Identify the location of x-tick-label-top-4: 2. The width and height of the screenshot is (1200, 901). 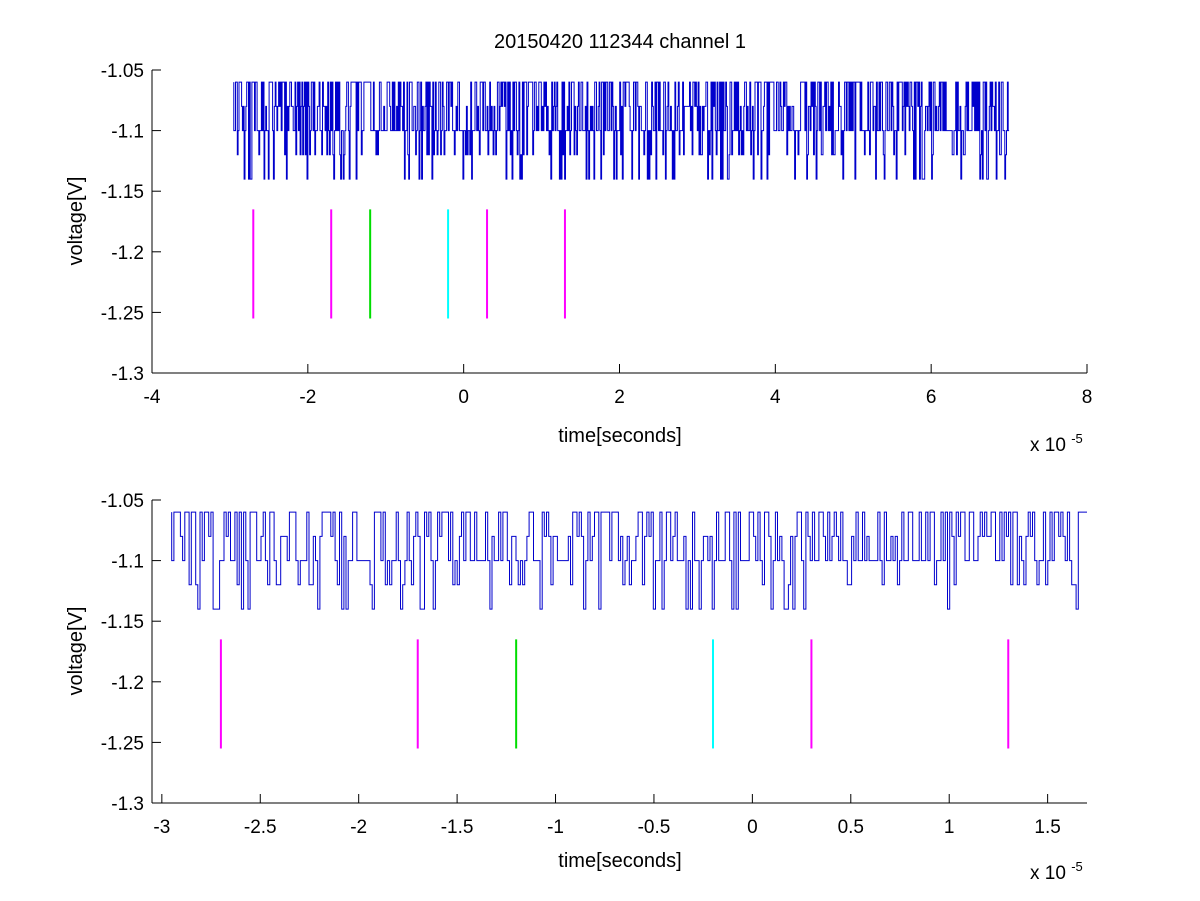
(619, 397).